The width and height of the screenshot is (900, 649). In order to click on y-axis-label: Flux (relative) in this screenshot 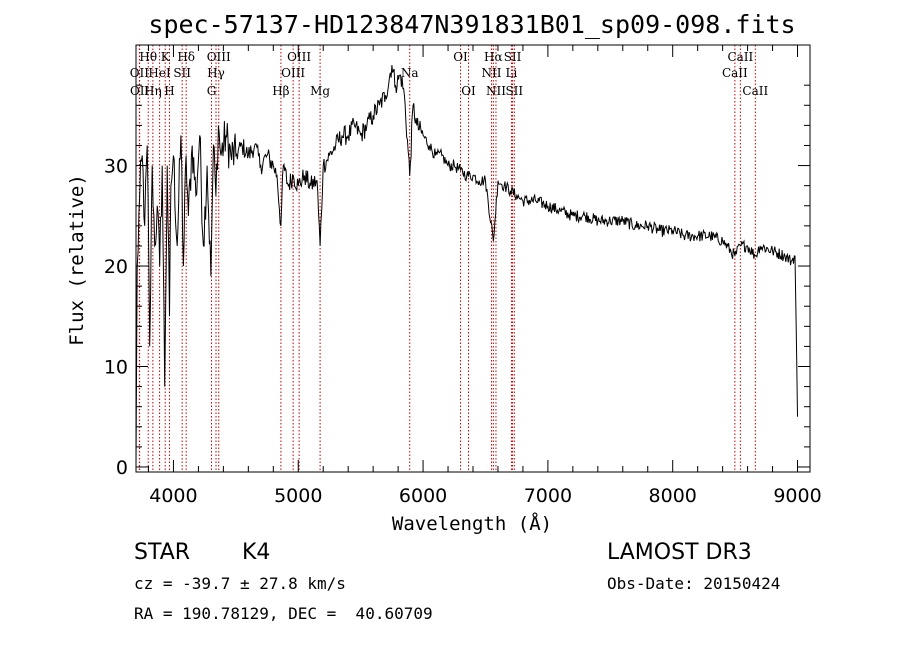, I will do `click(77, 260)`.